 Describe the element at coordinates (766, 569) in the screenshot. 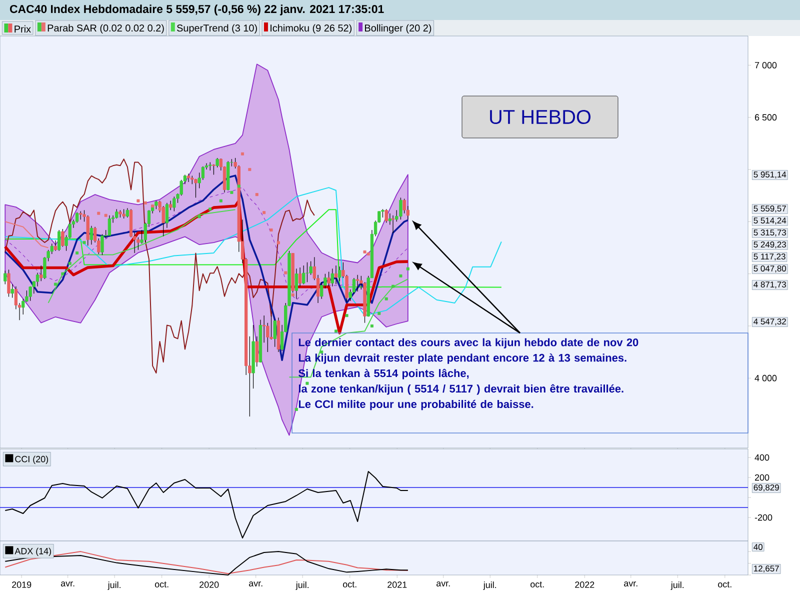

I see `text: 12,657` at that location.